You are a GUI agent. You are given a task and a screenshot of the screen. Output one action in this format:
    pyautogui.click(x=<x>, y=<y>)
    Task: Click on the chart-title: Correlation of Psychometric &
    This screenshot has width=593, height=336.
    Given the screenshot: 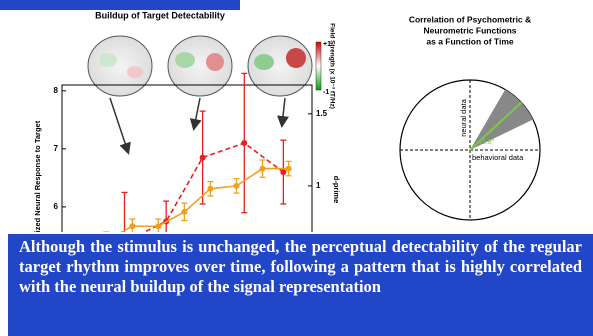 What is the action you would take?
    pyautogui.click(x=470, y=19)
    